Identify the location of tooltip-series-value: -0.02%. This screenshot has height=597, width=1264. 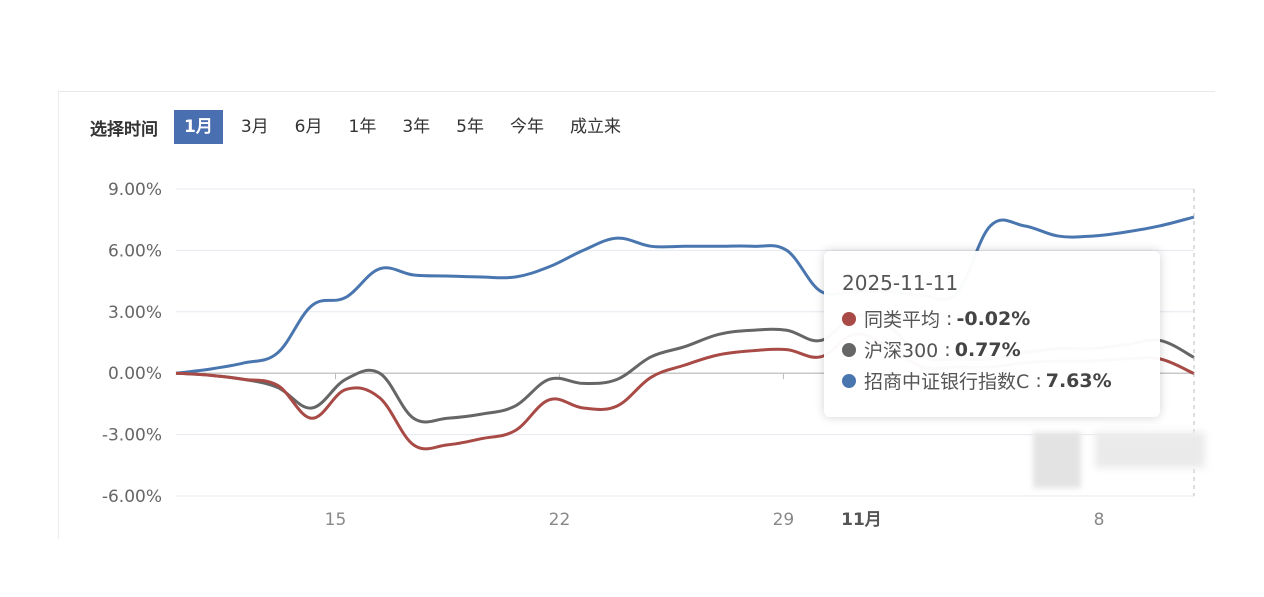
(993, 318).